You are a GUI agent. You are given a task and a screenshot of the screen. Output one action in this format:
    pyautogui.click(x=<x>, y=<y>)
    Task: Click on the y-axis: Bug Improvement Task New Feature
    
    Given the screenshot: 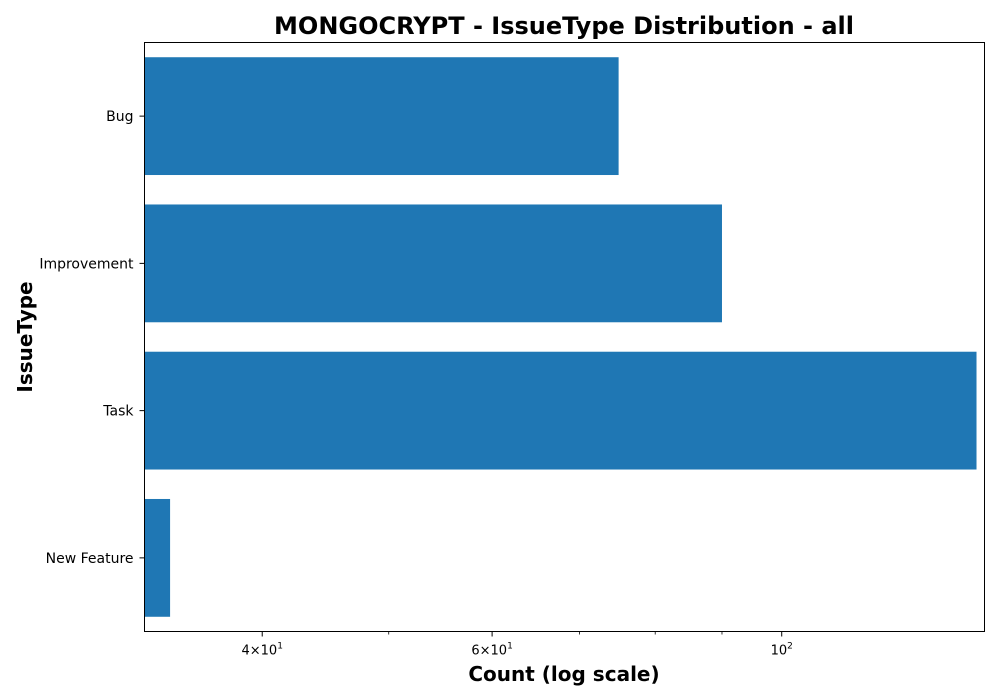 What is the action you would take?
    pyautogui.click(x=92, y=338)
    